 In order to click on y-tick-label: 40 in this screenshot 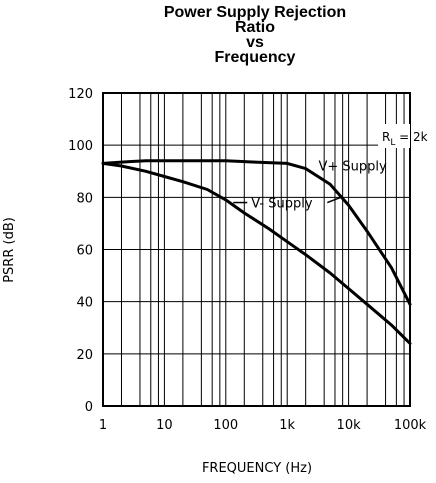, I will do `click(84, 303)`.